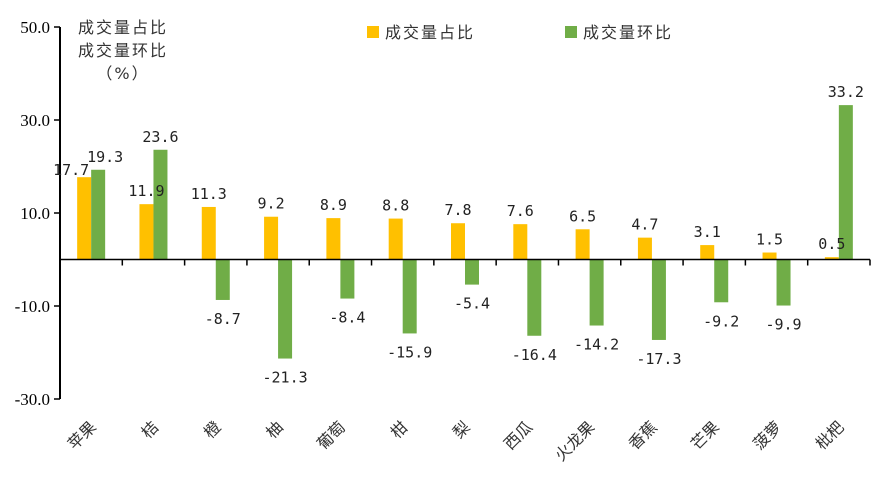  I want to click on y-axis-title-line: 成交量占比, so click(123, 27).